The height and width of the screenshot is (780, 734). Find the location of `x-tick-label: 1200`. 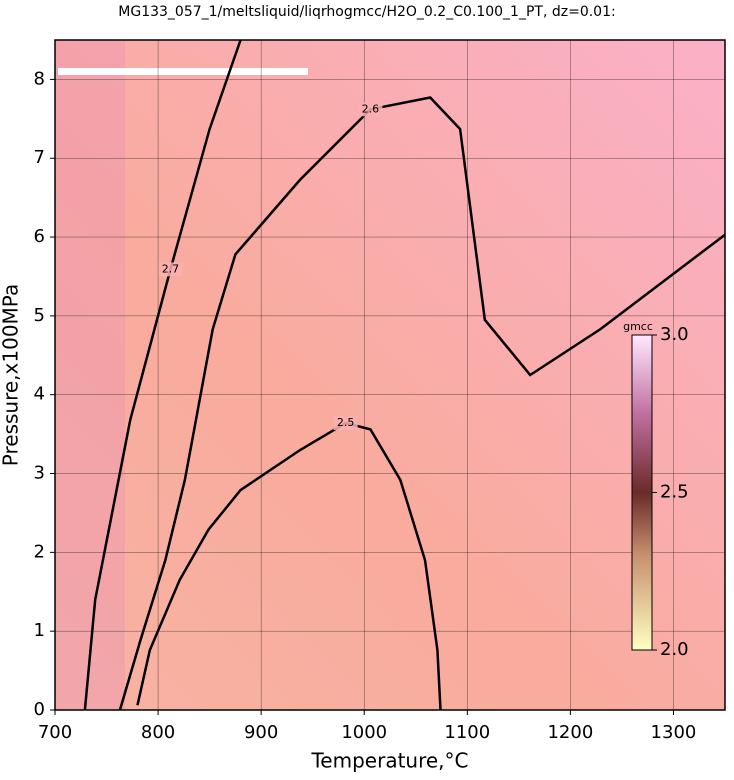

x-tick-label: 1200 is located at coordinates (570, 732).